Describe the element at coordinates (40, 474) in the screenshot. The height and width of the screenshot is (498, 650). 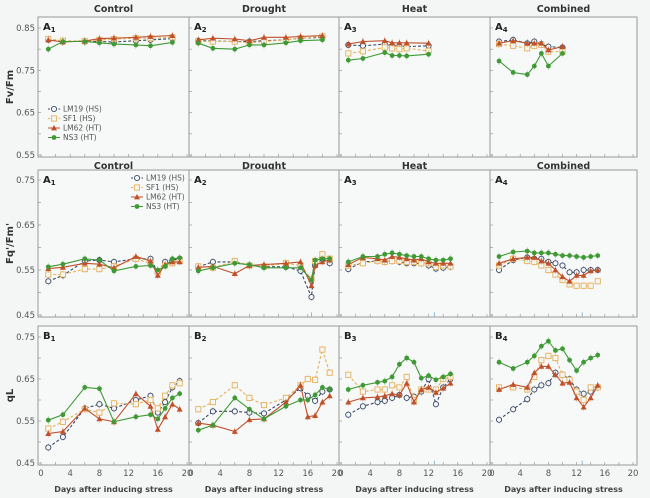
I see `x-tick-label: 0` at that location.